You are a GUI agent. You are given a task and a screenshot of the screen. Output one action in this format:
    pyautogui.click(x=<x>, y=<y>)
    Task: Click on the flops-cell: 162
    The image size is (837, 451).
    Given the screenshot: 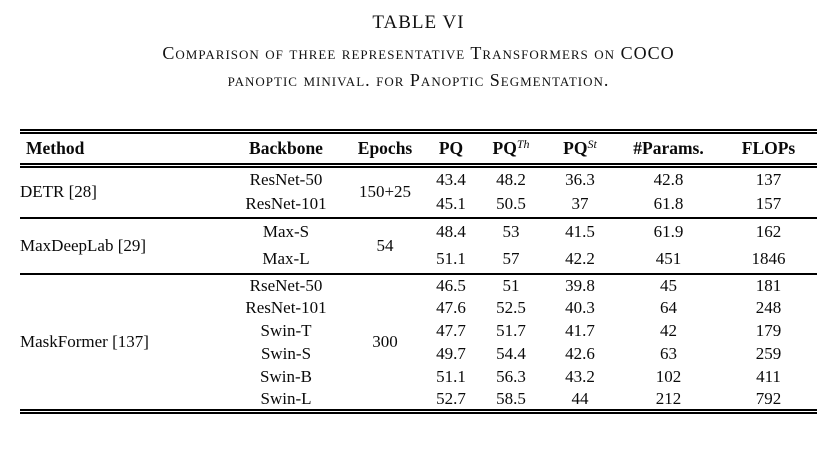 What is the action you would take?
    pyautogui.click(x=768, y=231)
    